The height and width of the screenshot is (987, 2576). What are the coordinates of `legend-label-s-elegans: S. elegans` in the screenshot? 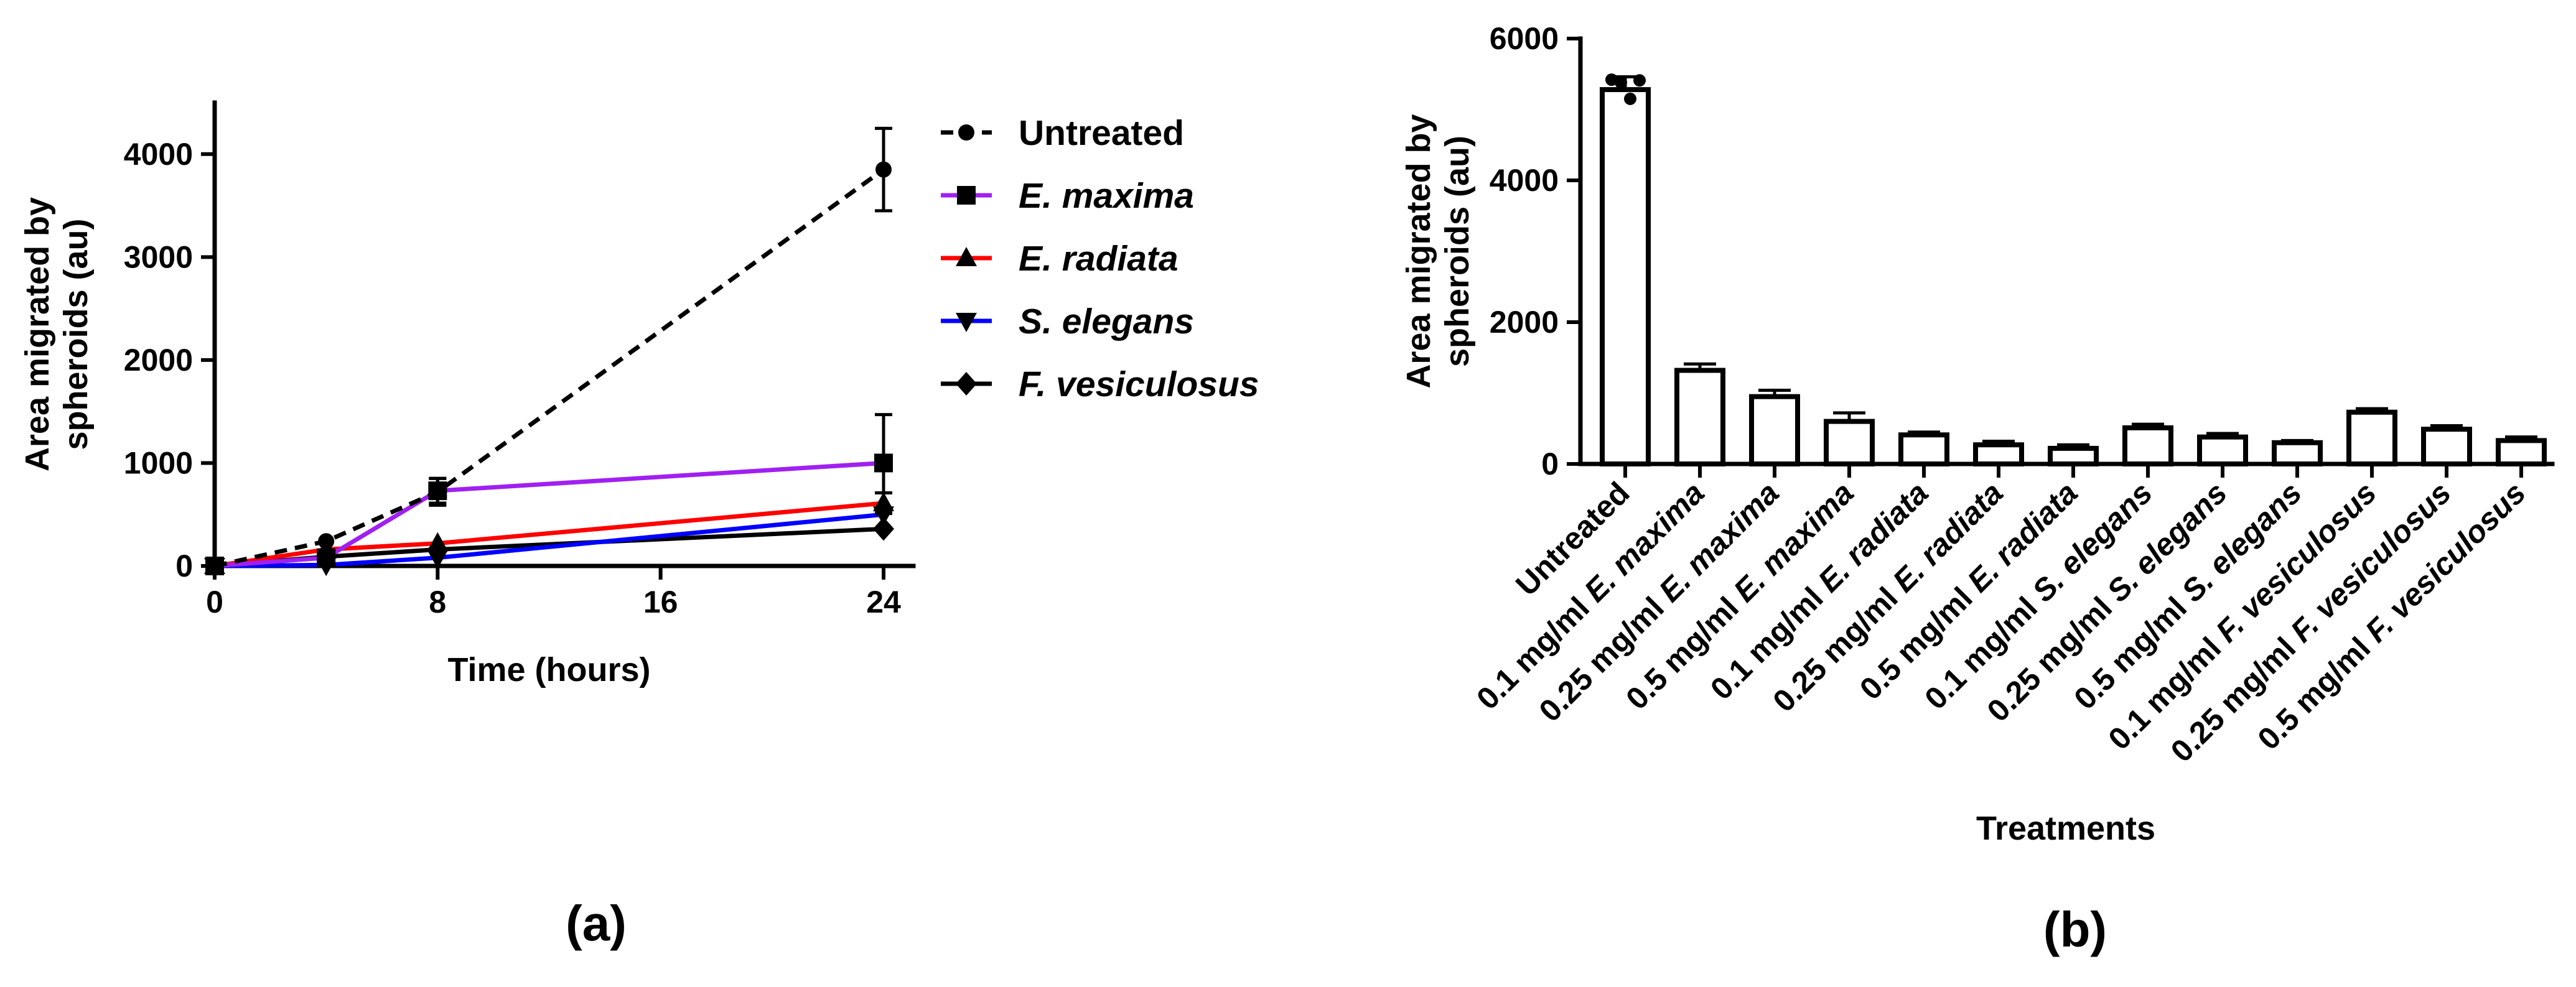 It's located at (1106, 321).